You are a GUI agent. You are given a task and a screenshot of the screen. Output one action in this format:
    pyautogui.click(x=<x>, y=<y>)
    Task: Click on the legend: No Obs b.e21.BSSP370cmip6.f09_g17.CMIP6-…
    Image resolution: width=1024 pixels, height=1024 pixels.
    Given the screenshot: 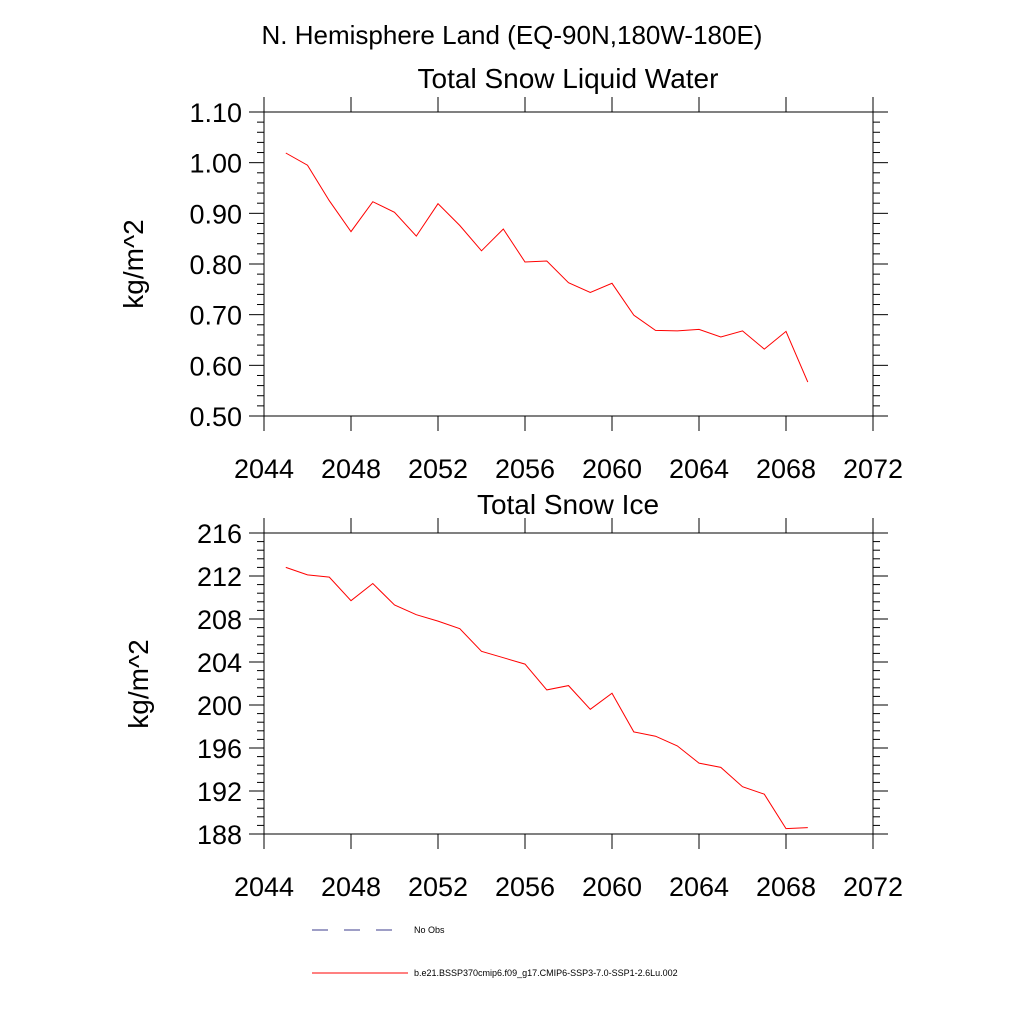 What is the action you would take?
    pyautogui.click(x=495, y=951)
    